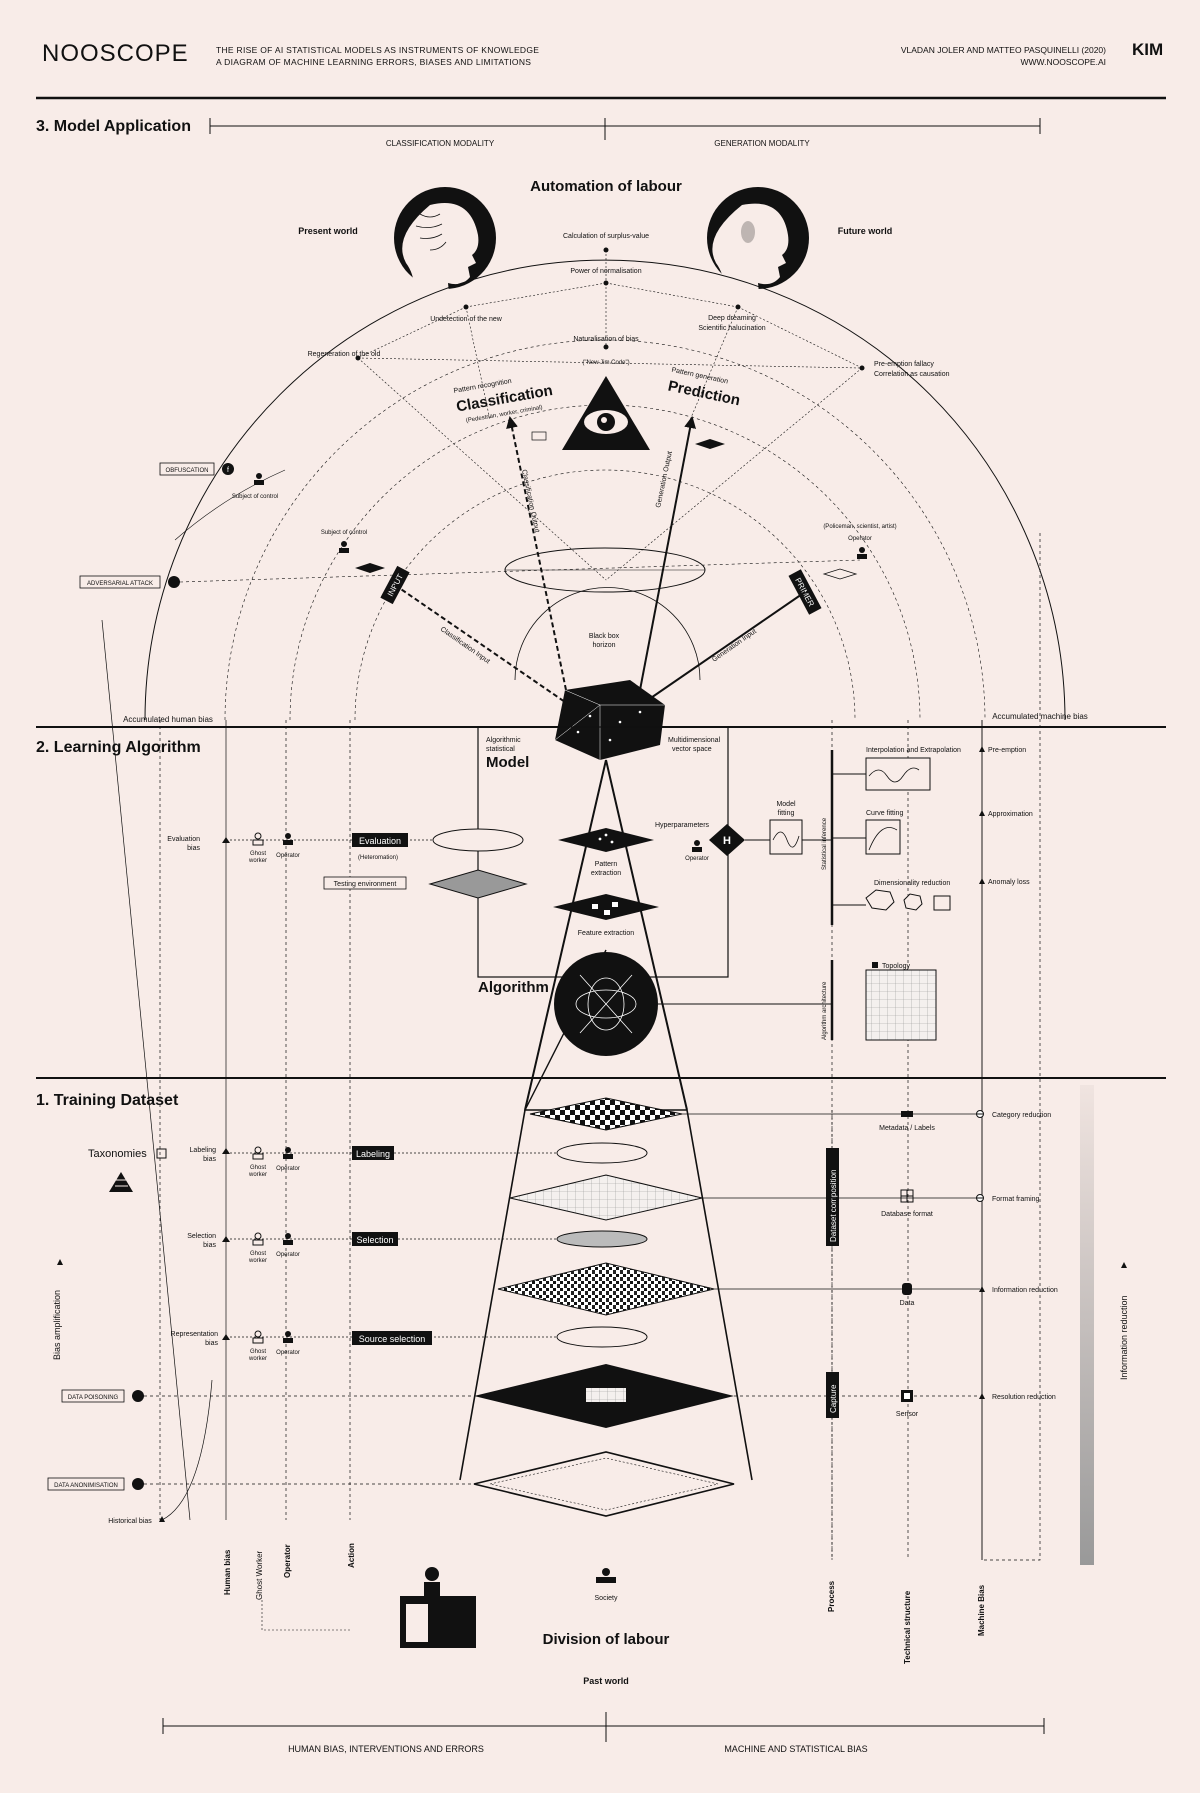 The width and height of the screenshot is (1200, 1793). Describe the element at coordinates (1016, 1199) in the screenshot. I see `format-framing: Format framing` at that location.